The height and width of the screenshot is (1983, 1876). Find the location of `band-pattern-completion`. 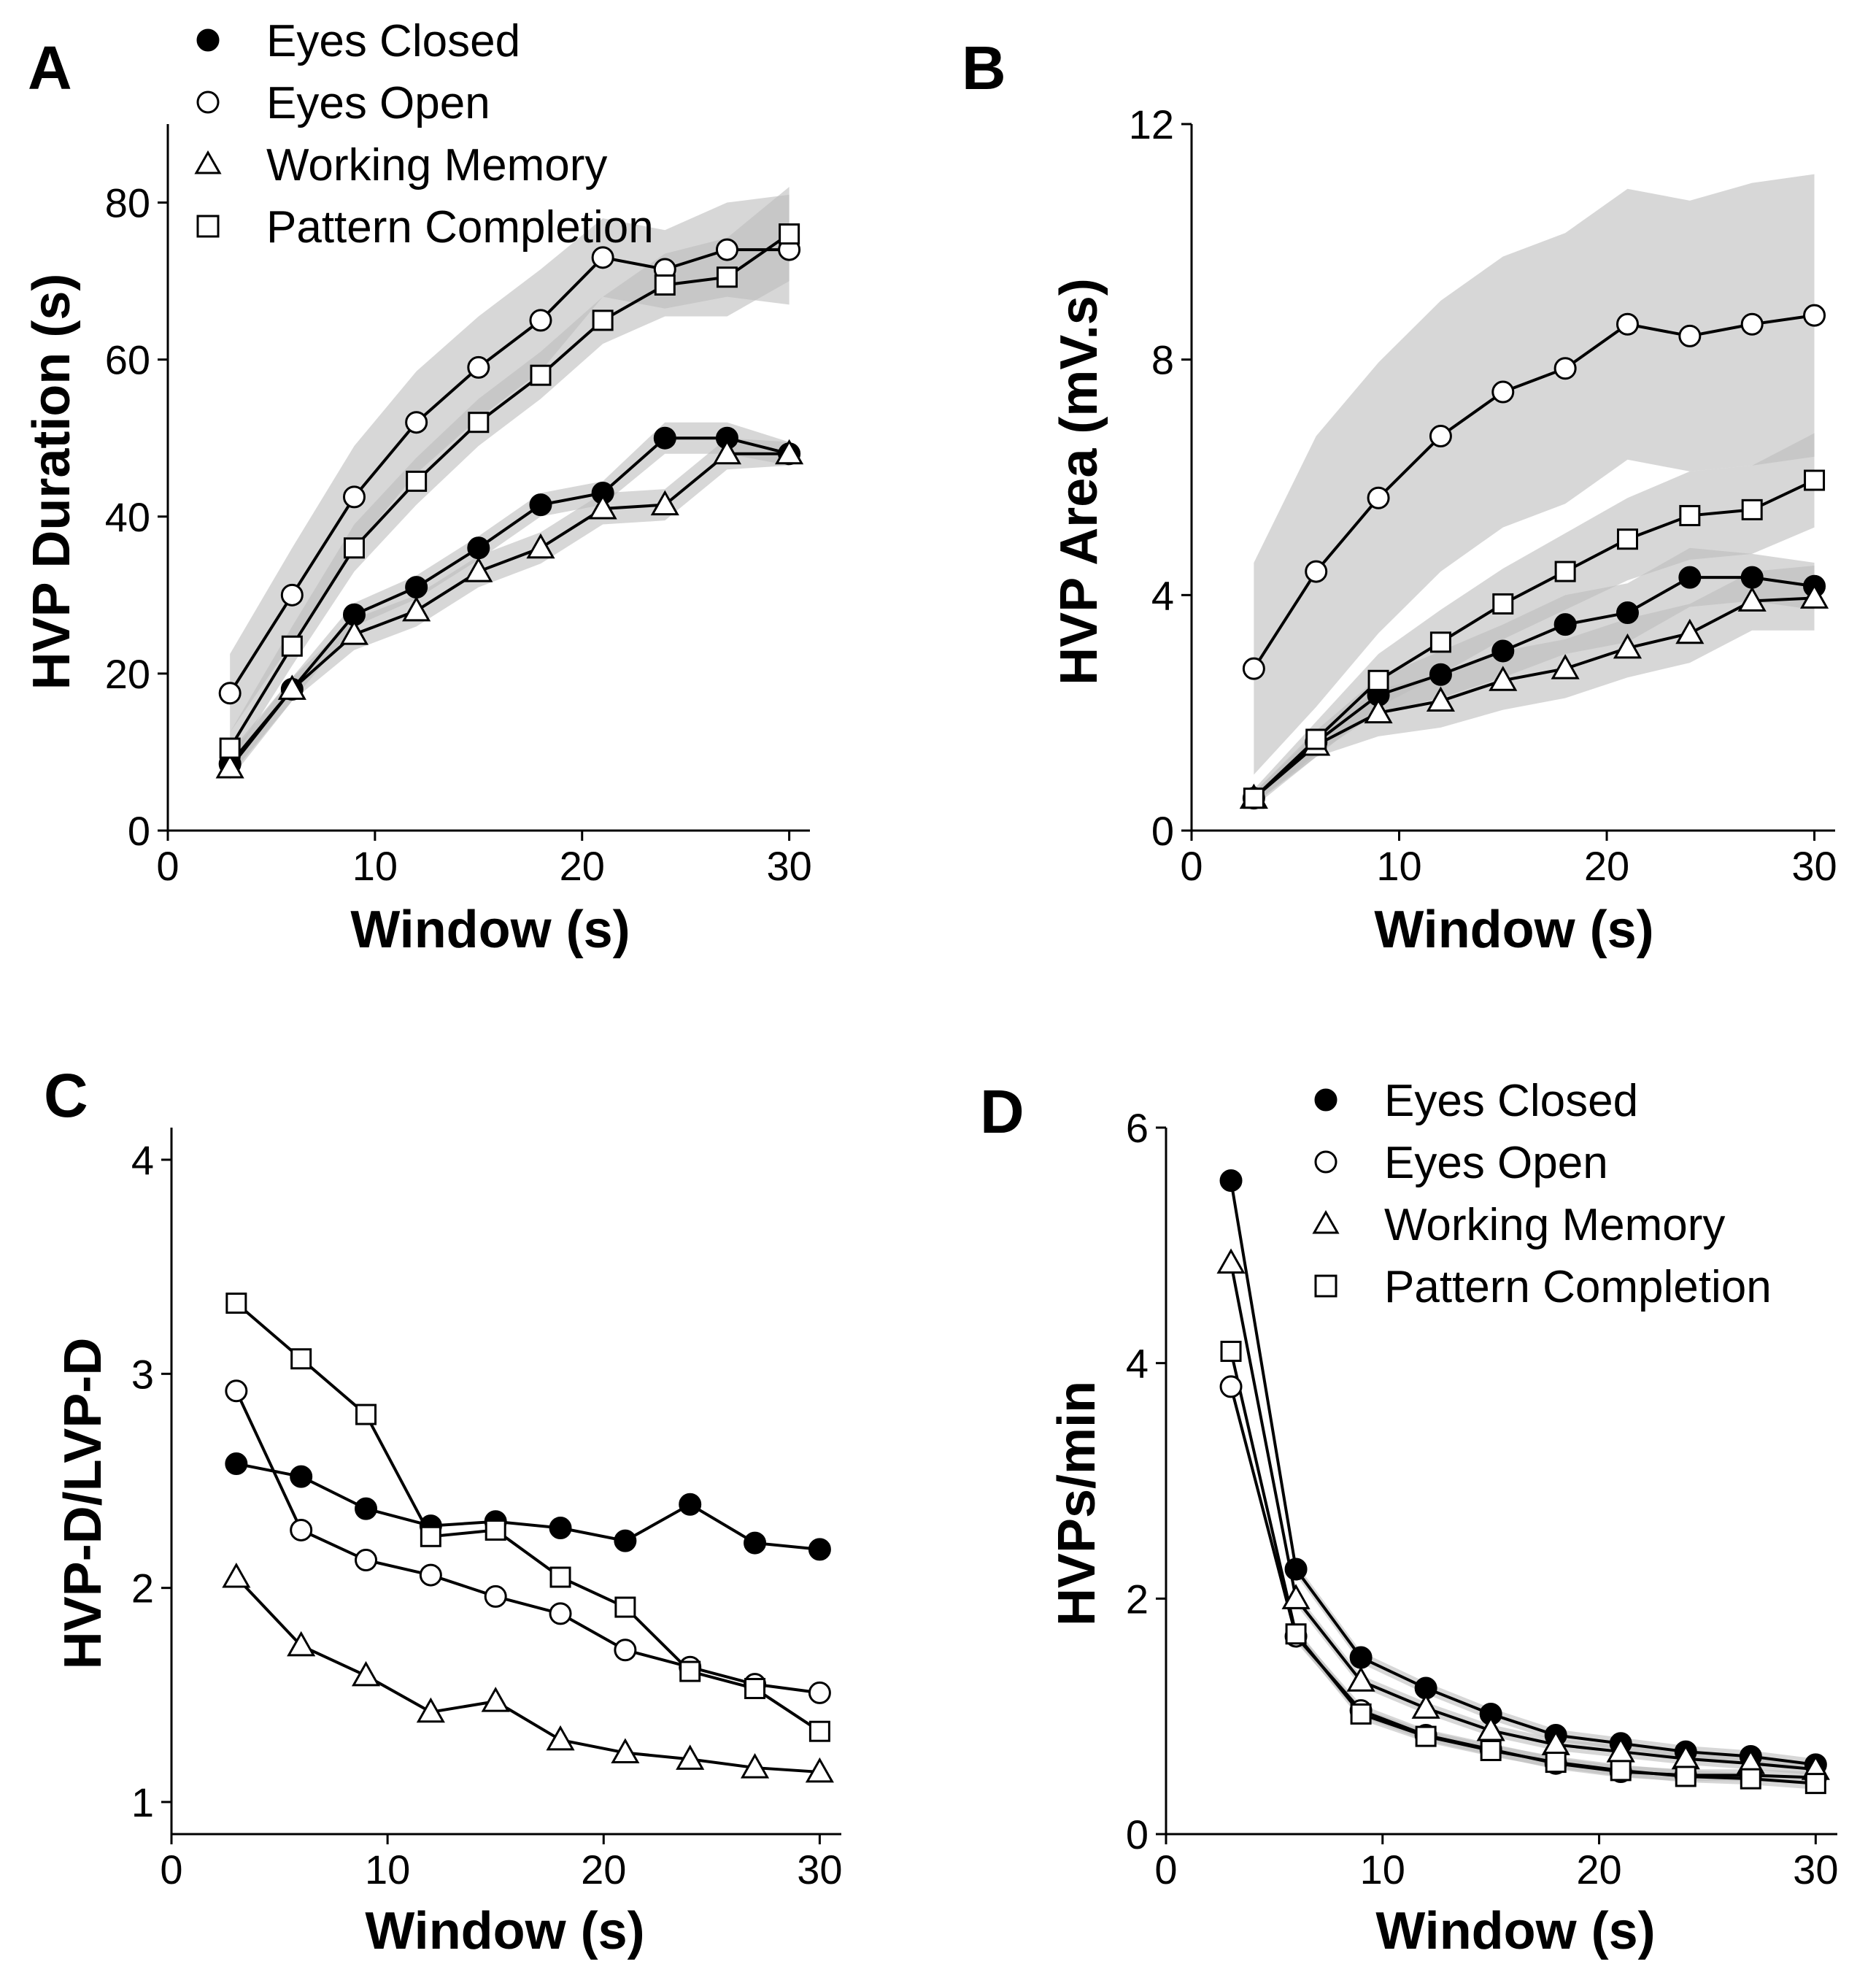

band-pattern-completion is located at coordinates (1535, 620).